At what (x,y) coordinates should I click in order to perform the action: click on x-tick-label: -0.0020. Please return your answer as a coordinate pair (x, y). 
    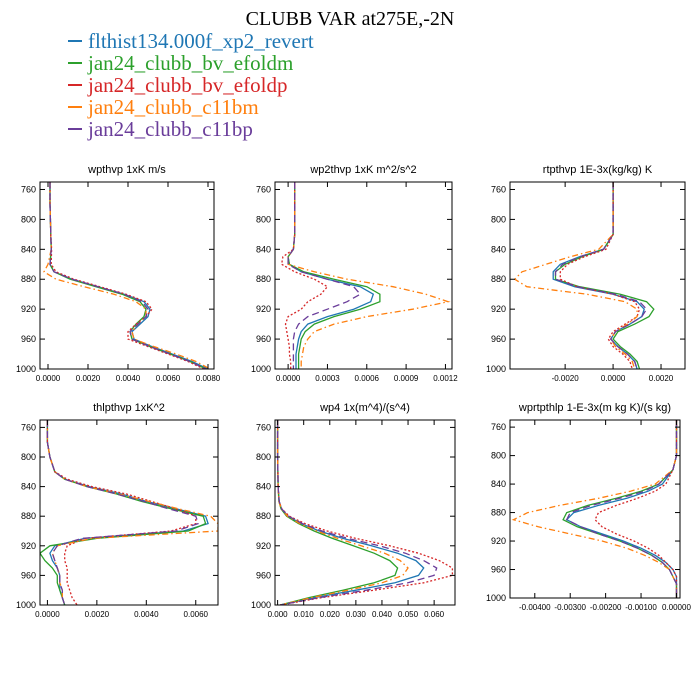
    Looking at the image, I should click on (566, 378).